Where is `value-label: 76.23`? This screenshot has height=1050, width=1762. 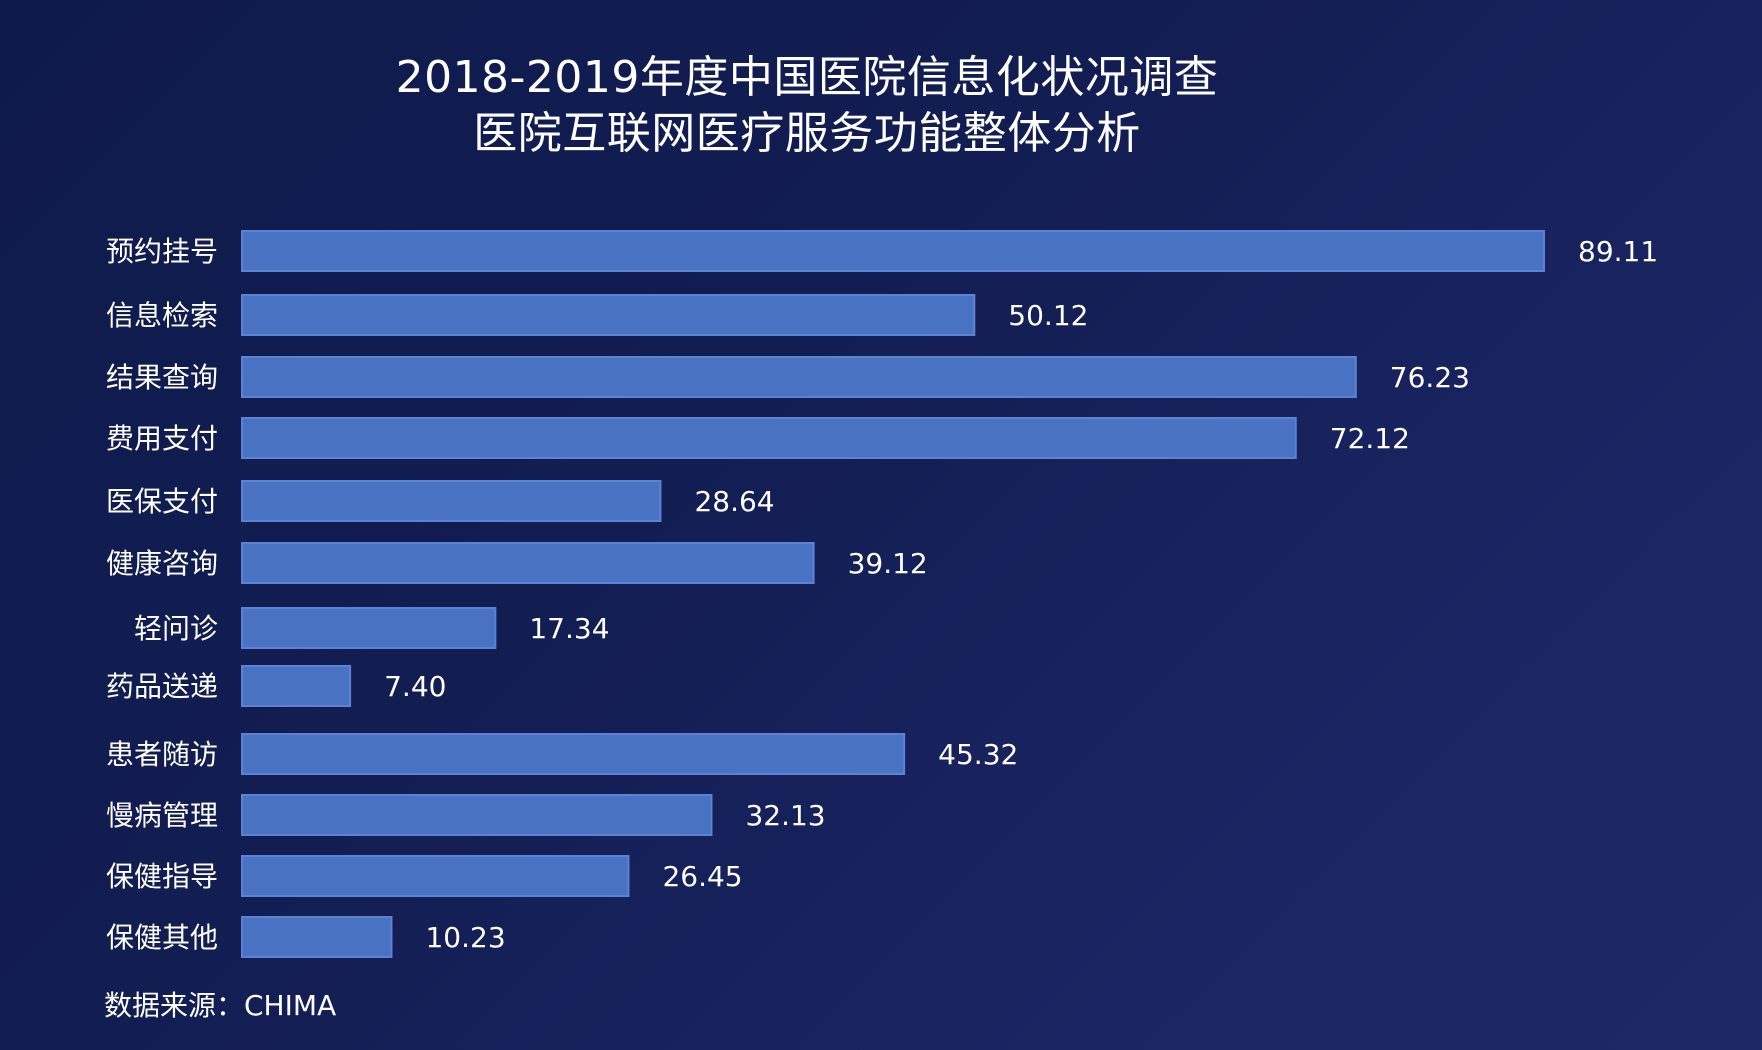
value-label: 76.23 is located at coordinates (1430, 377).